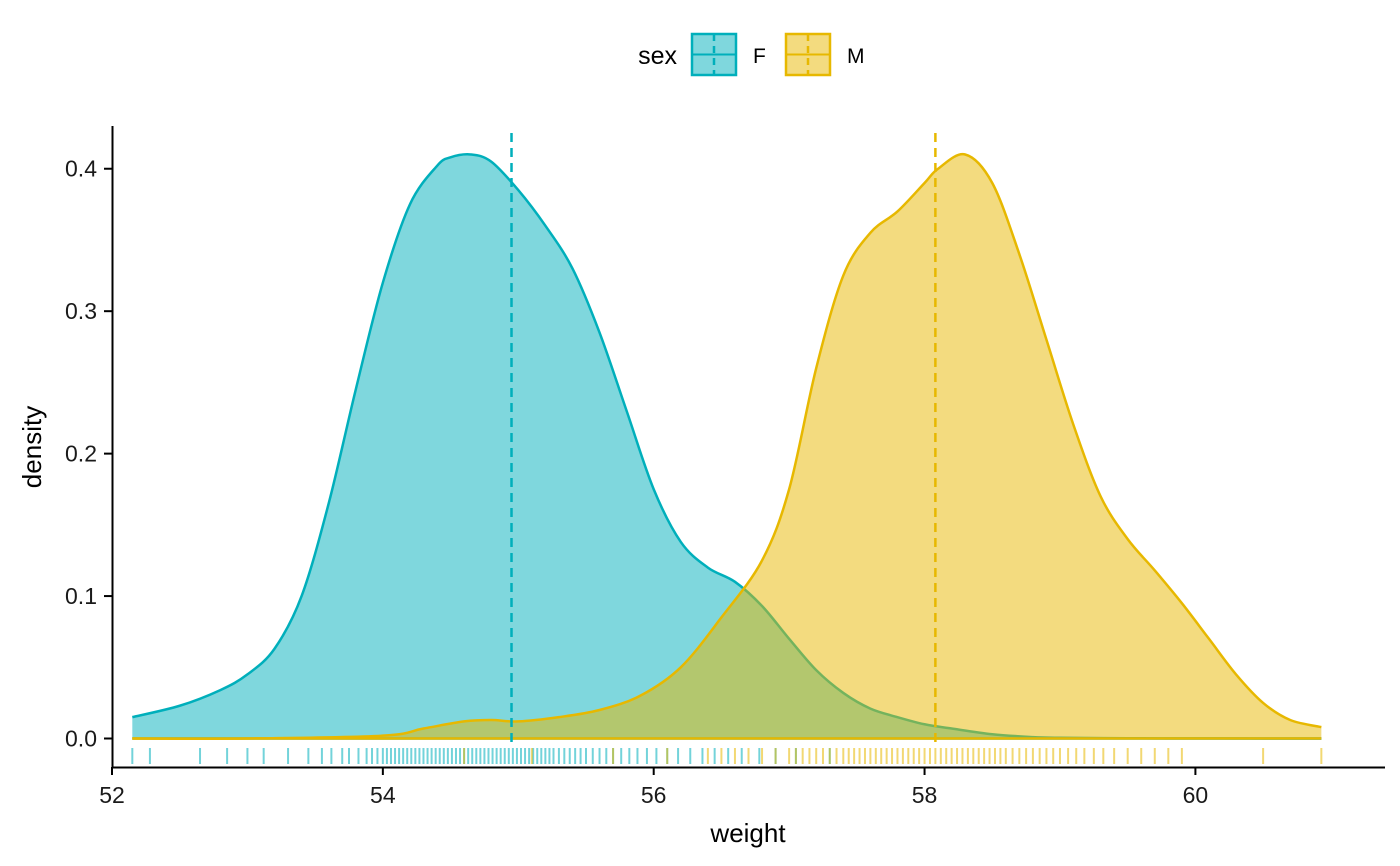  Describe the element at coordinates (654, 795) in the screenshot. I see `x-tick-label: 56` at that location.